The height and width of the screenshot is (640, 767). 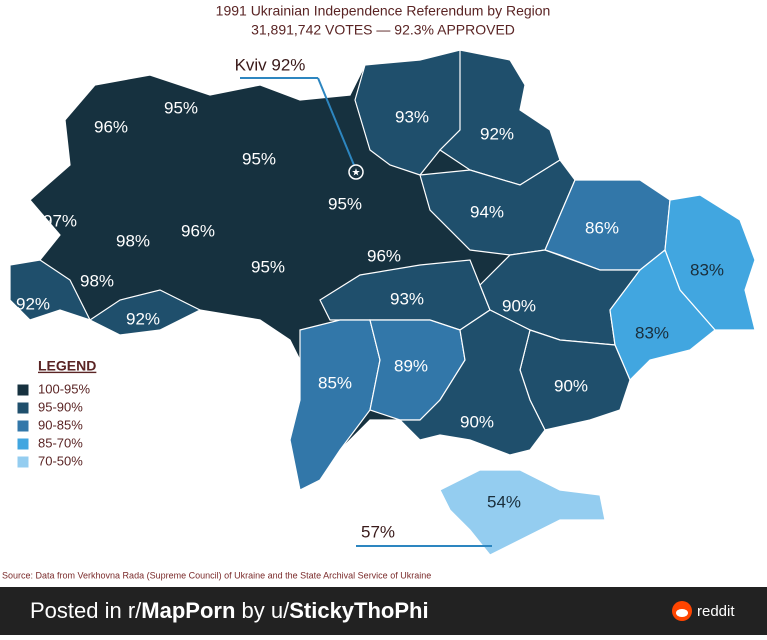 I want to click on kyiv-marker: ★, so click(x=302, y=128).